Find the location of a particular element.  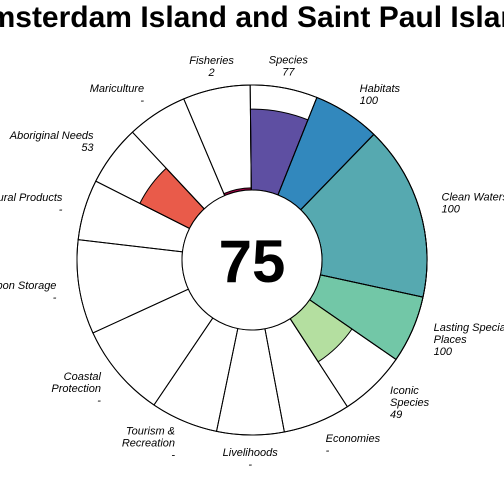

label-name-species: Species is located at coordinates (289, 60).